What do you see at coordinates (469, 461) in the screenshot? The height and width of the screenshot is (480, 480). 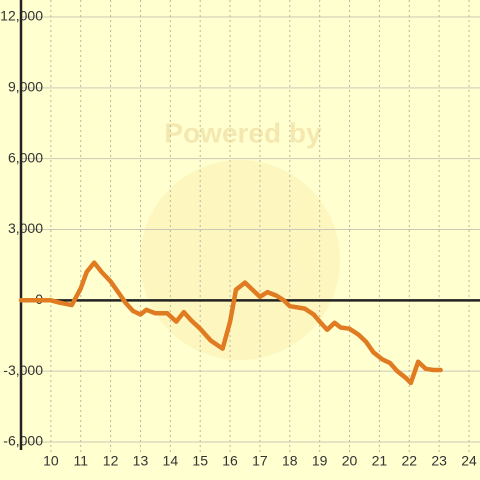 I see `x-tick-label: 24` at bounding box center [469, 461].